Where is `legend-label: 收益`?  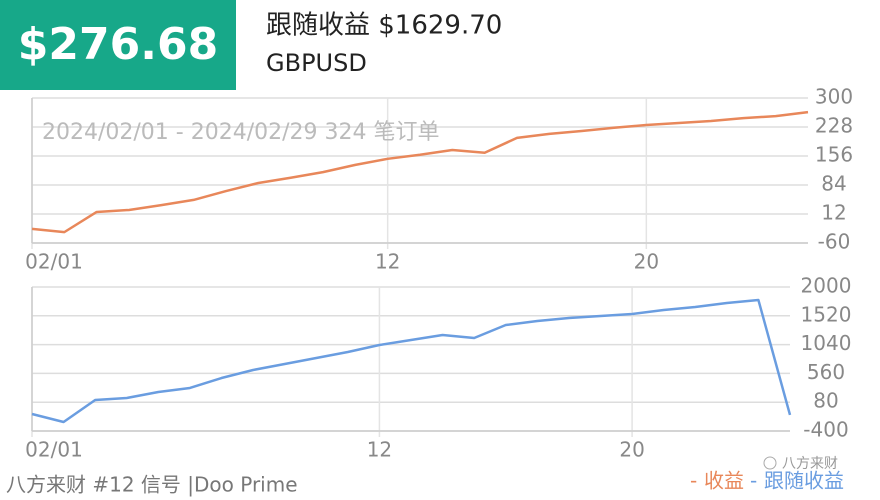
legend-label: 收益 is located at coordinates (724, 481).